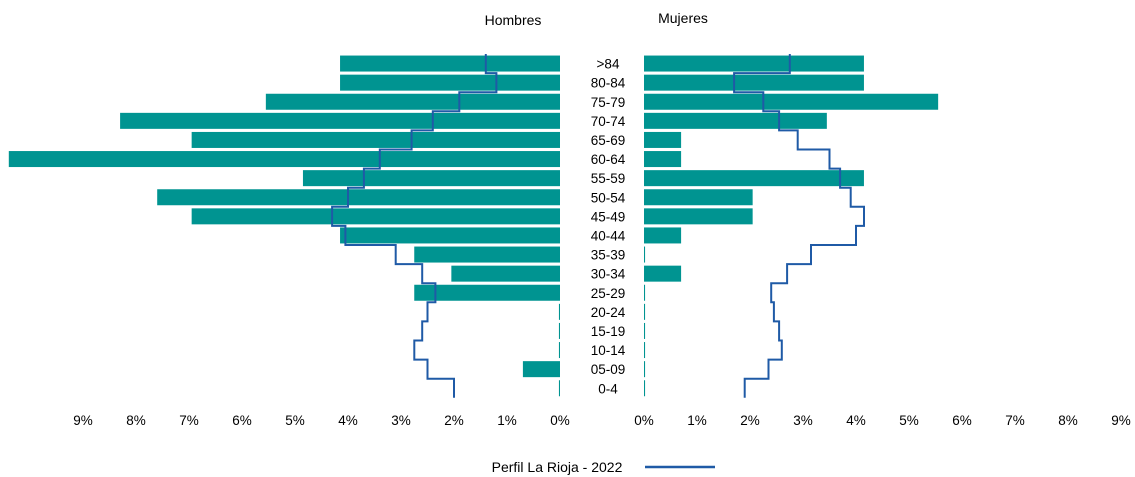  Describe the element at coordinates (909, 420) in the screenshot. I see `female-x-tick-label: 5%` at that location.